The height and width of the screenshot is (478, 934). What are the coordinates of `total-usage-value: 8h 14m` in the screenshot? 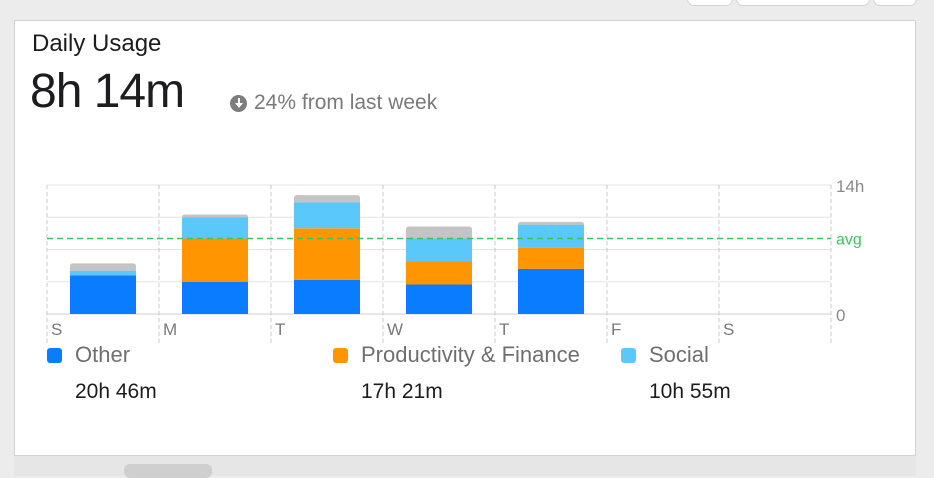 It's located at (107, 91).